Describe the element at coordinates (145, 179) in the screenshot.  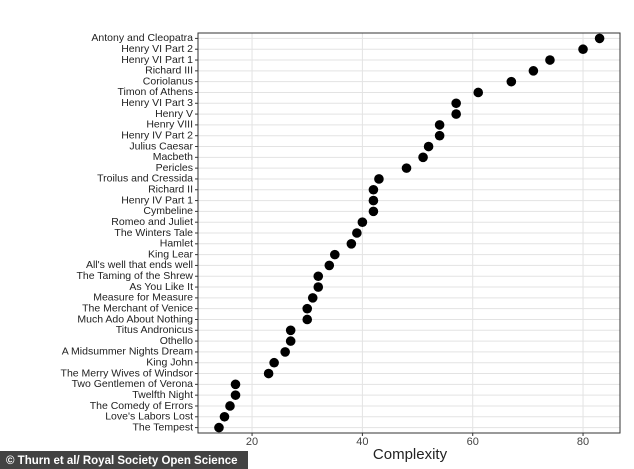
I see `y-tick-label: Troilus and Cressida` at that location.